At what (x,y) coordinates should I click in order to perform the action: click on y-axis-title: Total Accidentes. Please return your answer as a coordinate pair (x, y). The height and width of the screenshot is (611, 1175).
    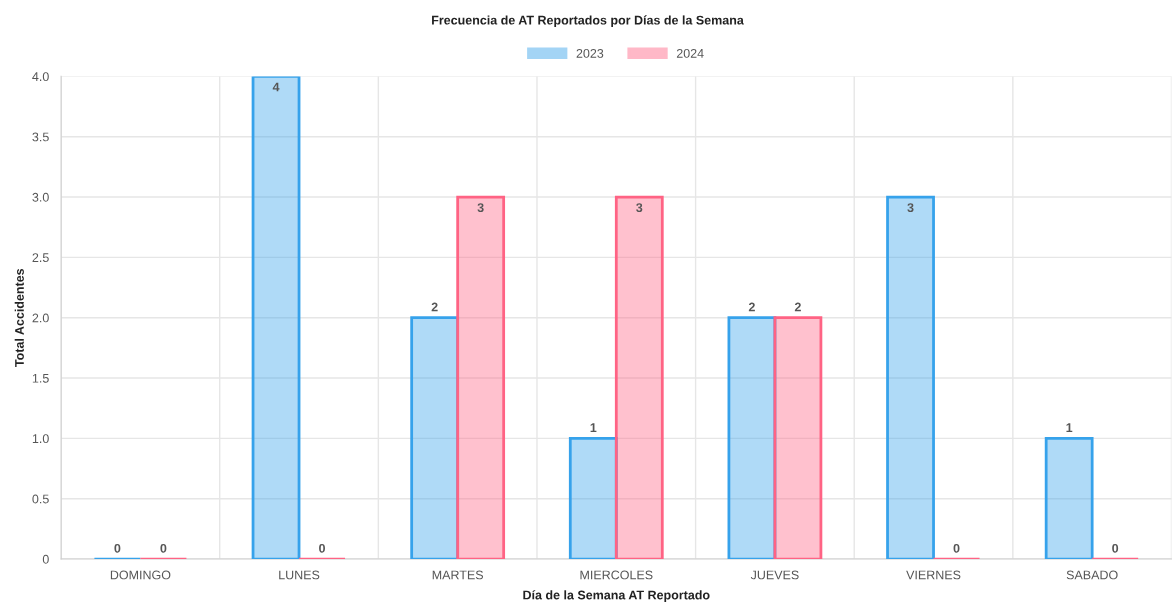
    Looking at the image, I should click on (19, 317).